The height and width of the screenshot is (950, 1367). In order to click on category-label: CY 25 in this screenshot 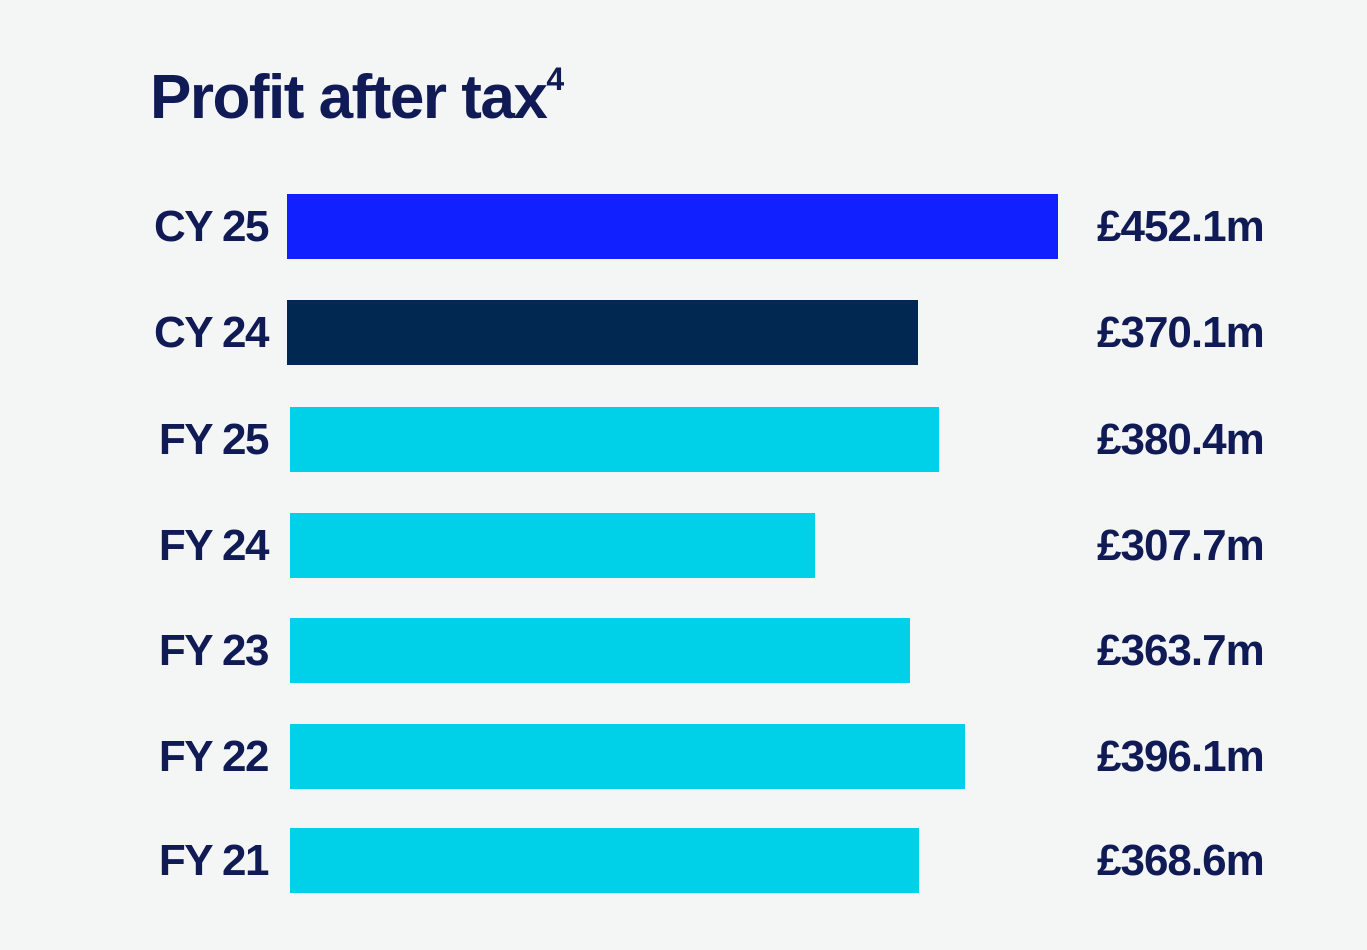, I will do `click(212, 226)`.